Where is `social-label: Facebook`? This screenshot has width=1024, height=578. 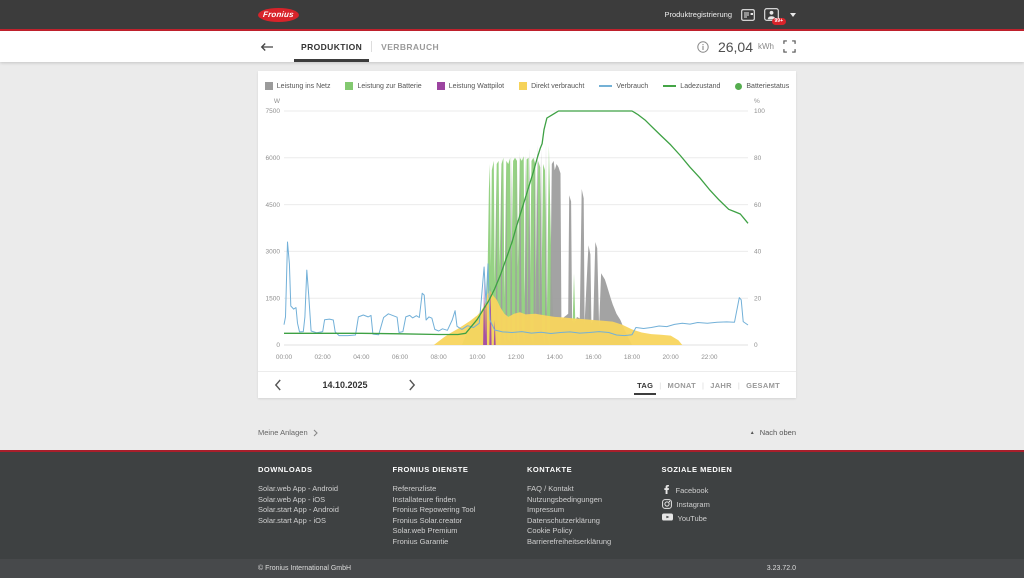
social-label: Facebook is located at coordinates (692, 490).